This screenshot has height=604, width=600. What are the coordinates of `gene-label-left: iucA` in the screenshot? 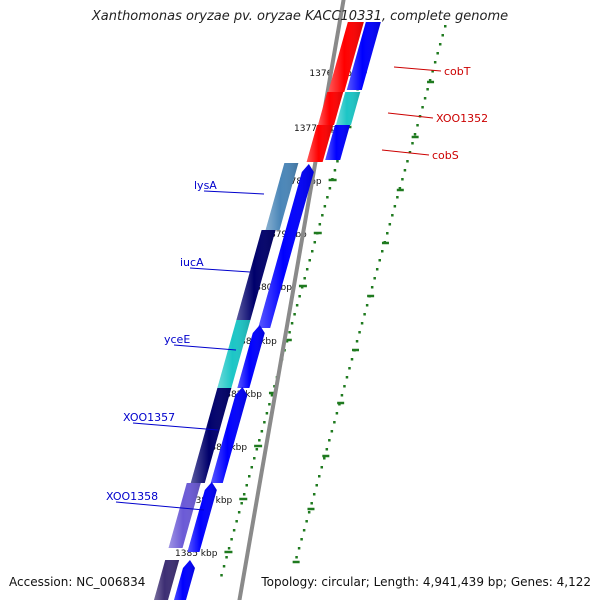 It's located at (192, 262).